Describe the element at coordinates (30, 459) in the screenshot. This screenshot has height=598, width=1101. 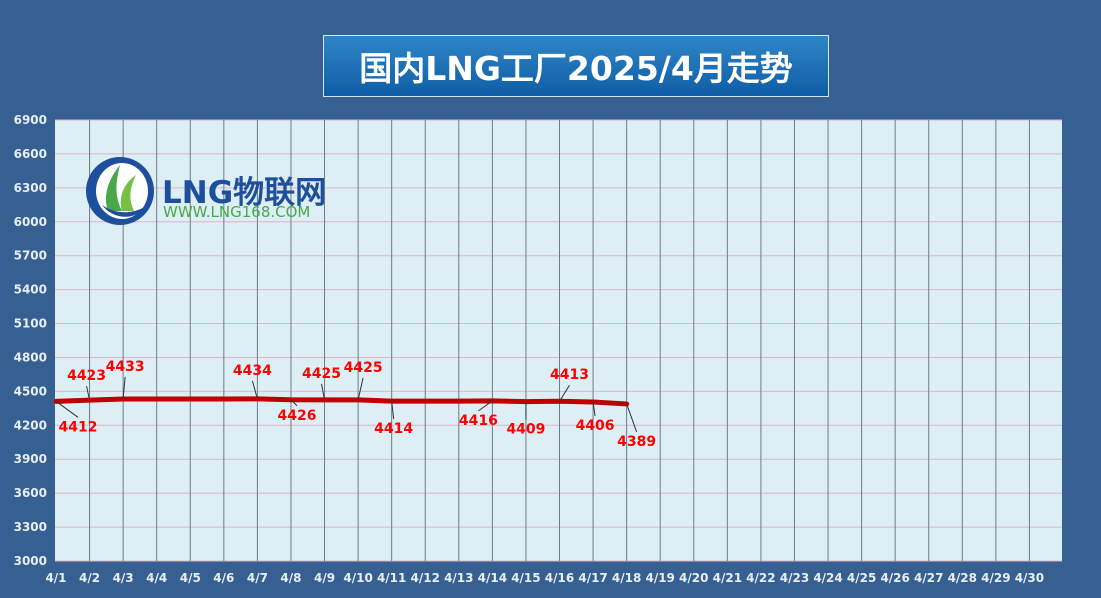
I see `y-tick-label: 3900` at that location.